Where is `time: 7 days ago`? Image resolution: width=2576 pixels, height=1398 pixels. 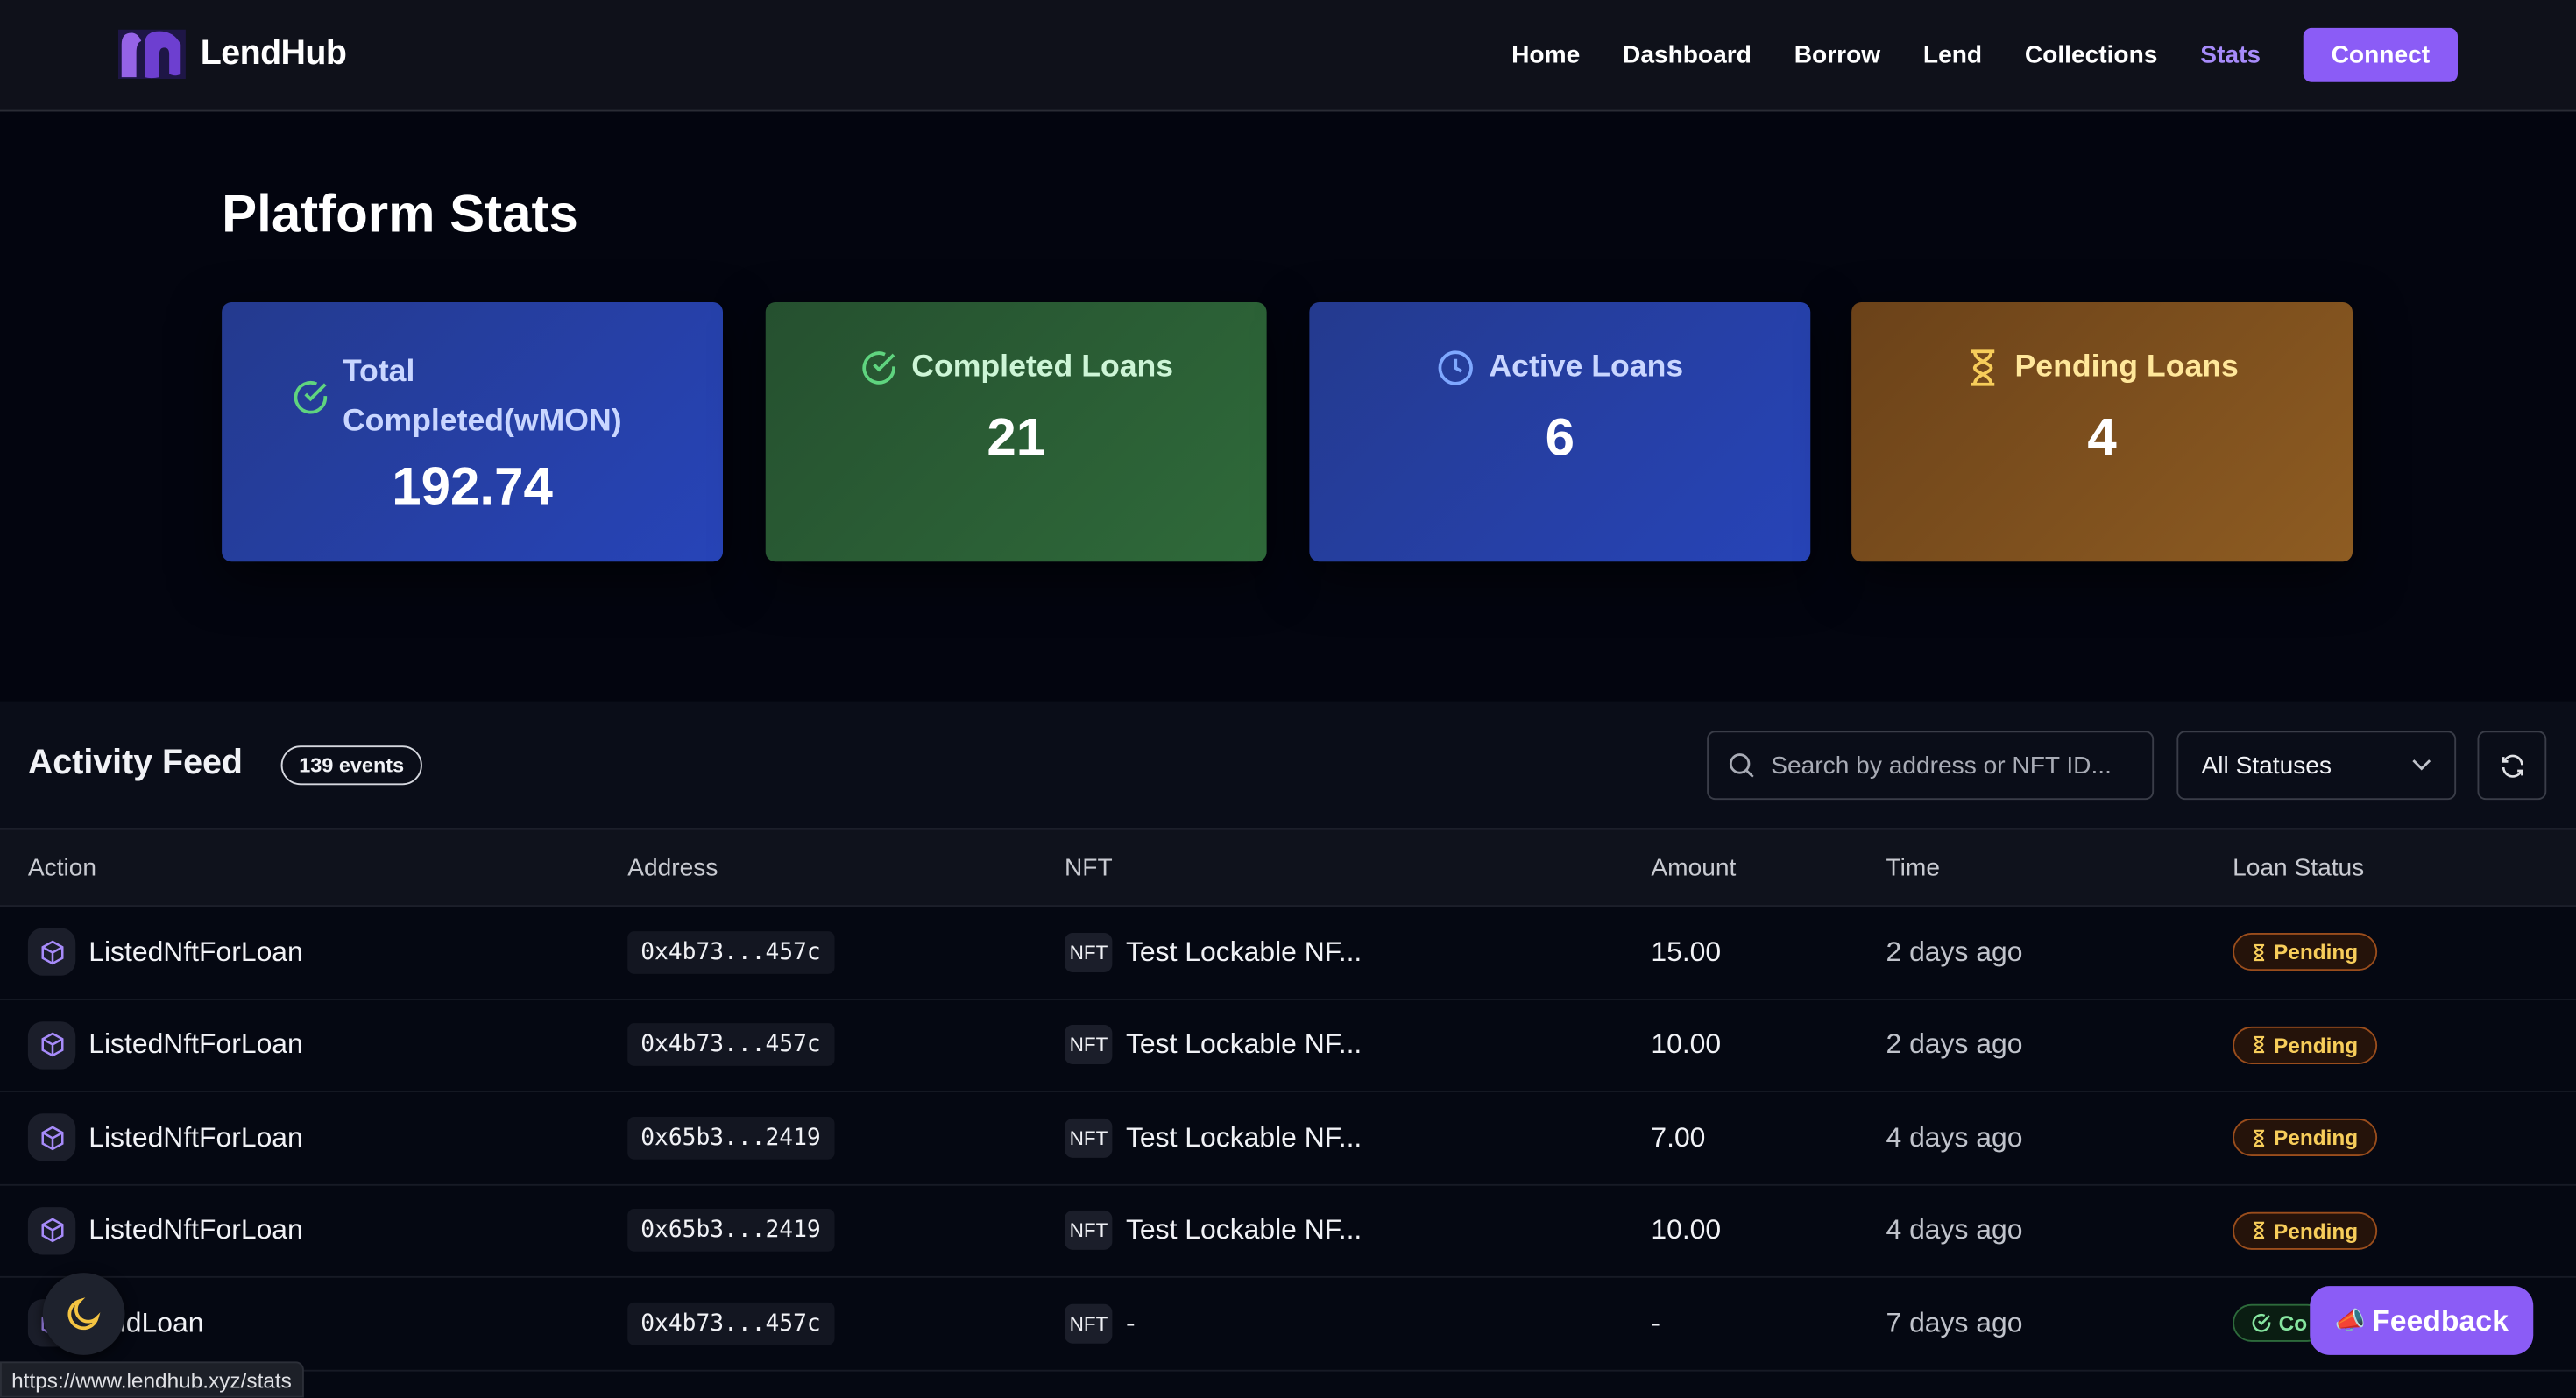
time: 7 days ago is located at coordinates (1954, 1322).